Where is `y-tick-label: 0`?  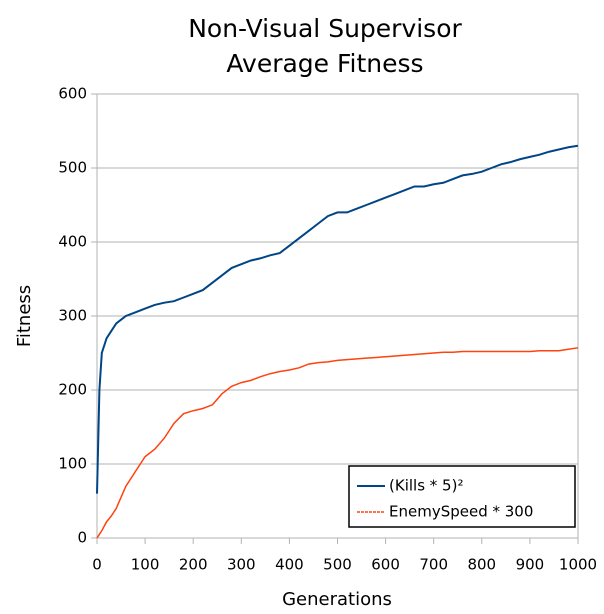 y-tick-label: 0 is located at coordinates (82, 538).